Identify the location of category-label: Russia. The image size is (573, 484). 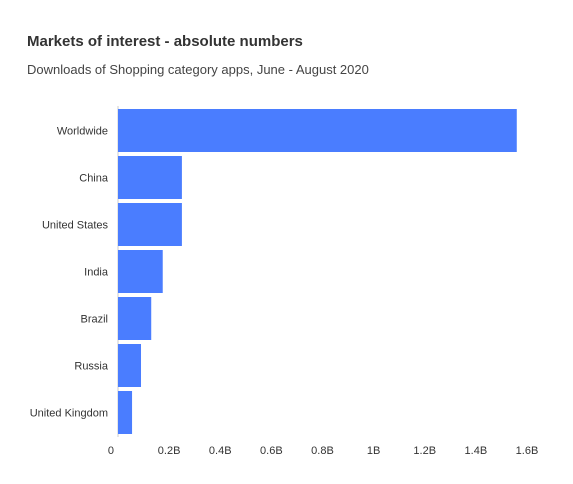
(91, 367).